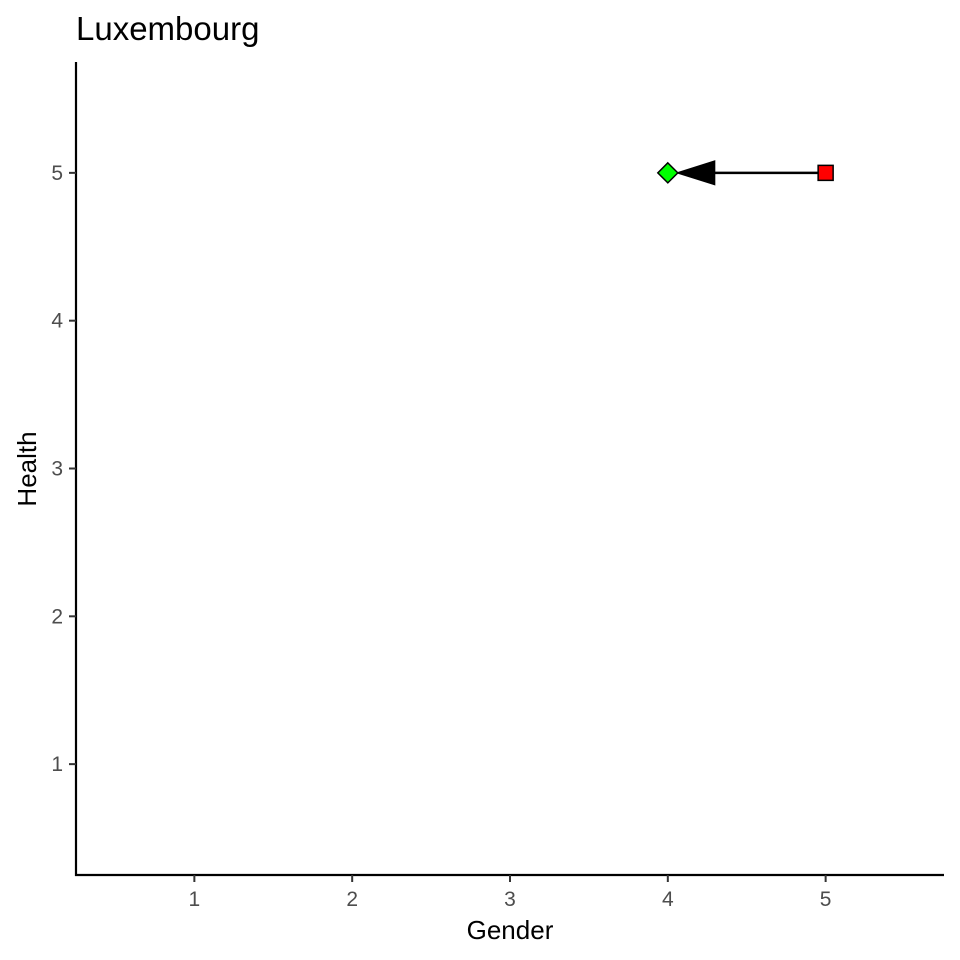 This screenshot has width=960, height=960. What do you see at coordinates (352, 899) in the screenshot?
I see `x-tick-label: 2` at bounding box center [352, 899].